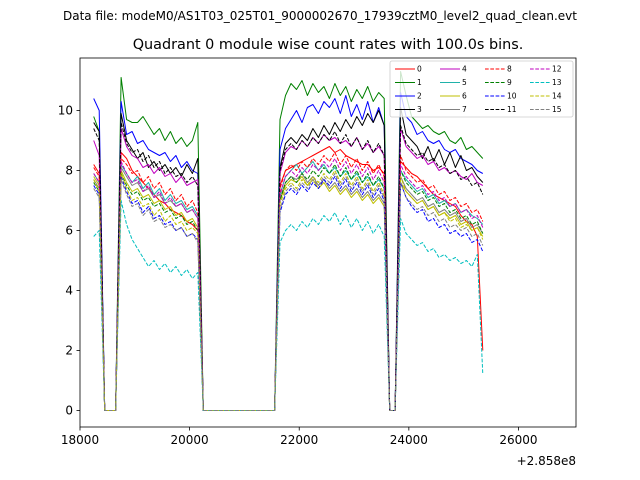 The image size is (640, 480). What do you see at coordinates (69, 411) in the screenshot?
I see `y-tick-label: 0` at bounding box center [69, 411].